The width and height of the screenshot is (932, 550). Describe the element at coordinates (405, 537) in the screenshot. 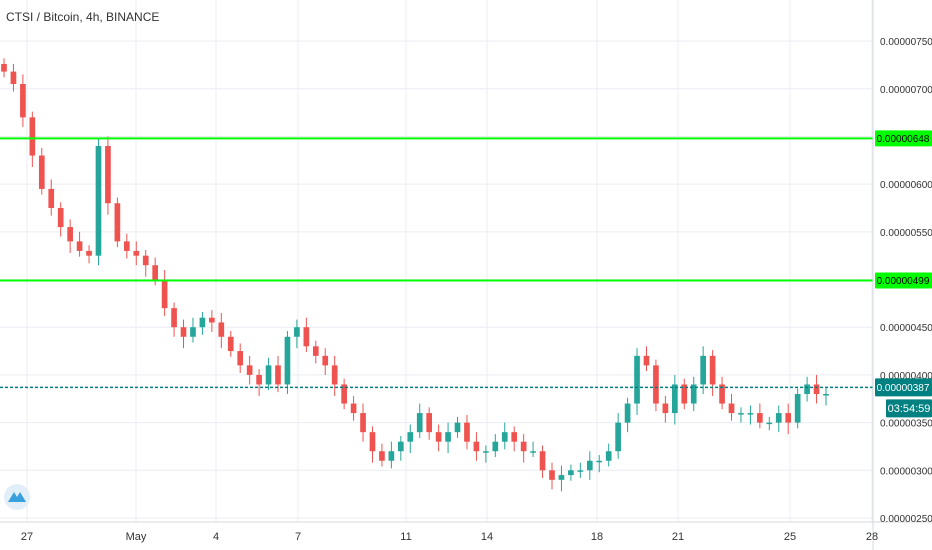

I see `time-tick-label: 11` at that location.